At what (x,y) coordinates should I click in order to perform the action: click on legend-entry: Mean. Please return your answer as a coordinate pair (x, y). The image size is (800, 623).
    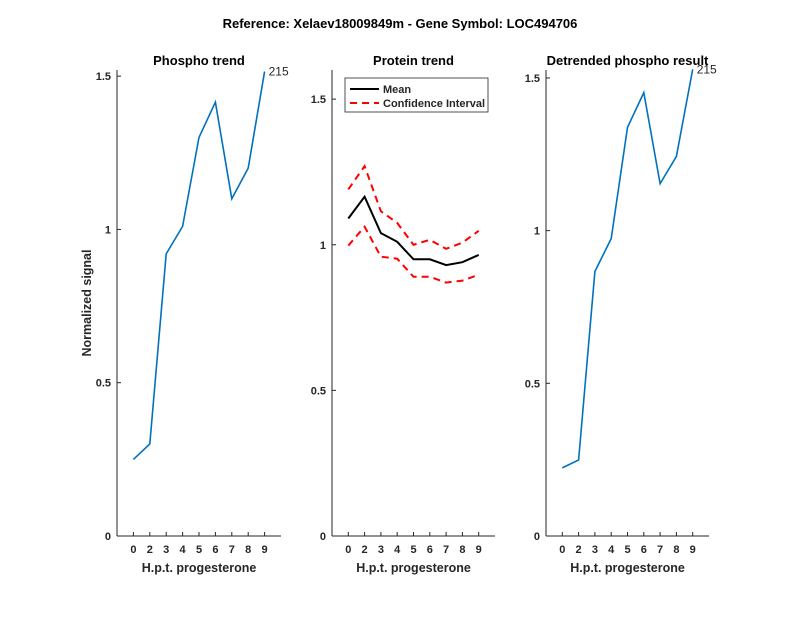
    Looking at the image, I should click on (397, 90).